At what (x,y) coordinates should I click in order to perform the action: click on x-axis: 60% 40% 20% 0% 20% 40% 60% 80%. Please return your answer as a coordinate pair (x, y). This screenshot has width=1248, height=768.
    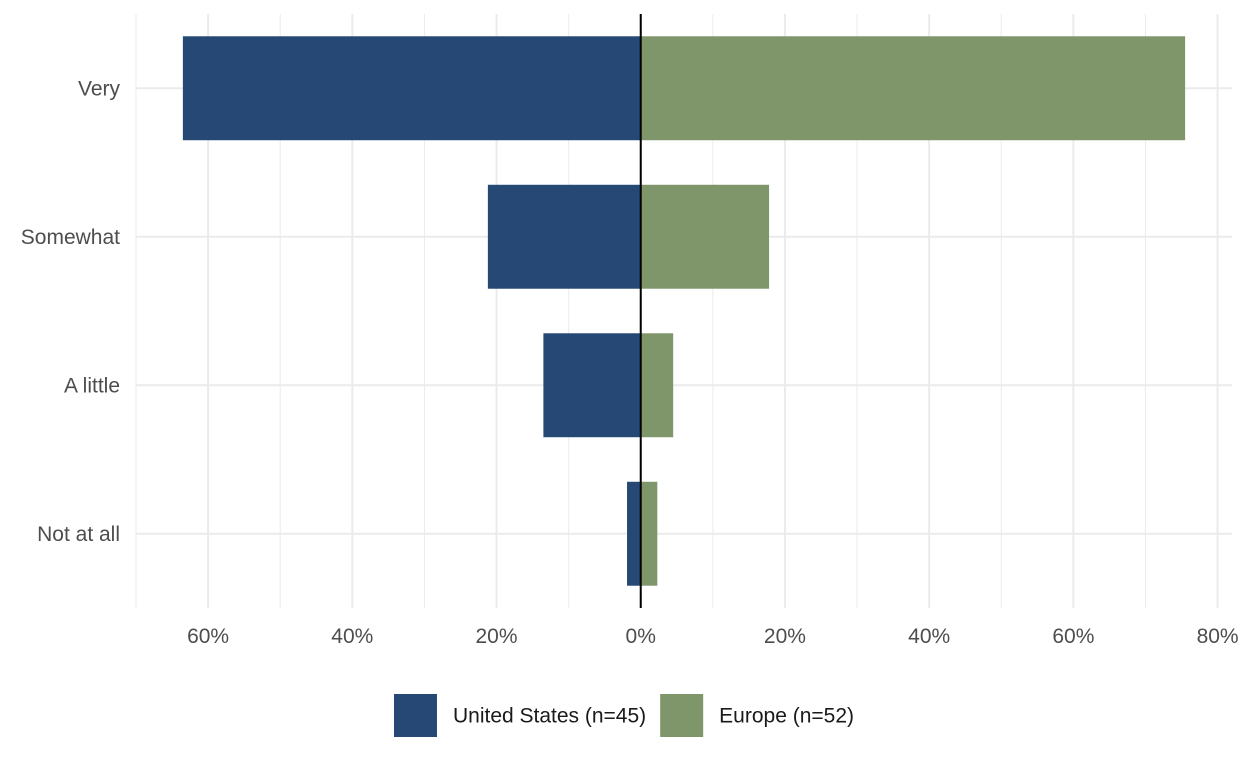
    Looking at the image, I should click on (713, 636).